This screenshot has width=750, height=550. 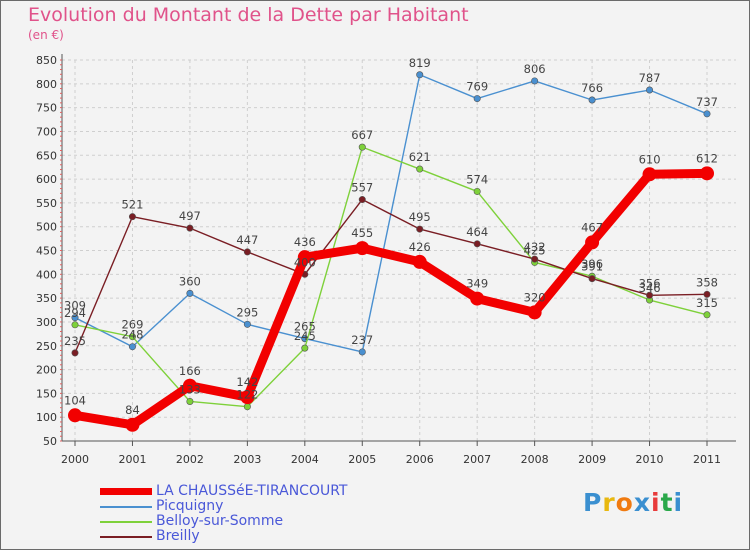 I want to click on y-tick-label: 650, so click(x=46, y=155).